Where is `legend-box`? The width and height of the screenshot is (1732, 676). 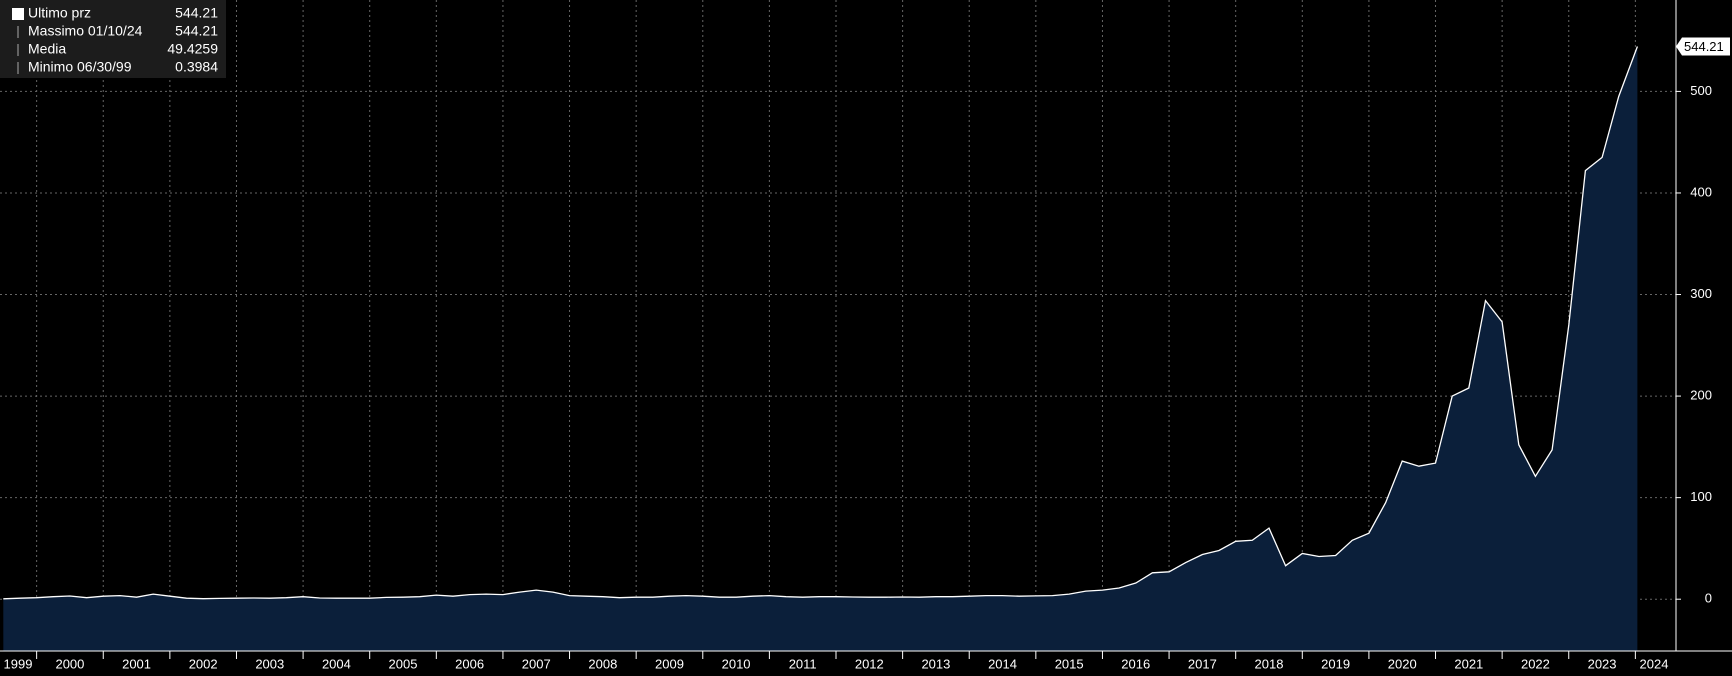
legend-box is located at coordinates (113, 39).